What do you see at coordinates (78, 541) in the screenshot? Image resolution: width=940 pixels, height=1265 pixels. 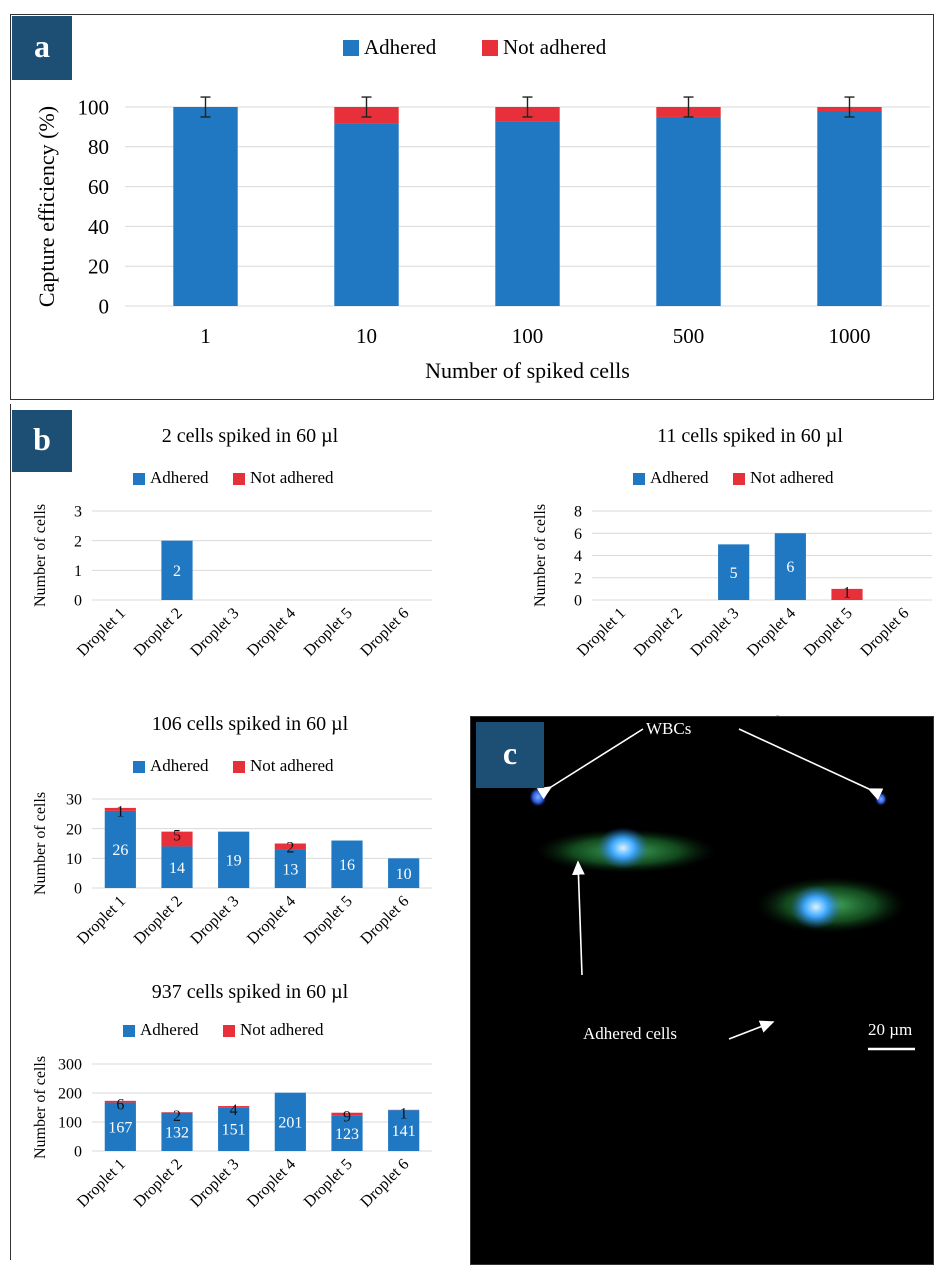 I see `y-tick-label: 2` at bounding box center [78, 541].